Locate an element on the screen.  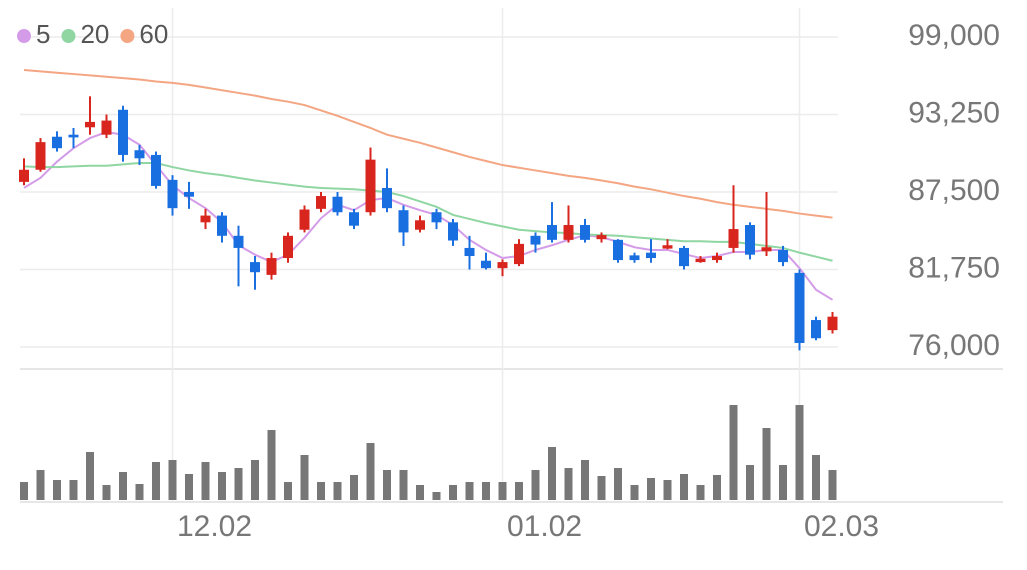
legend-label: 20 is located at coordinates (94, 34).